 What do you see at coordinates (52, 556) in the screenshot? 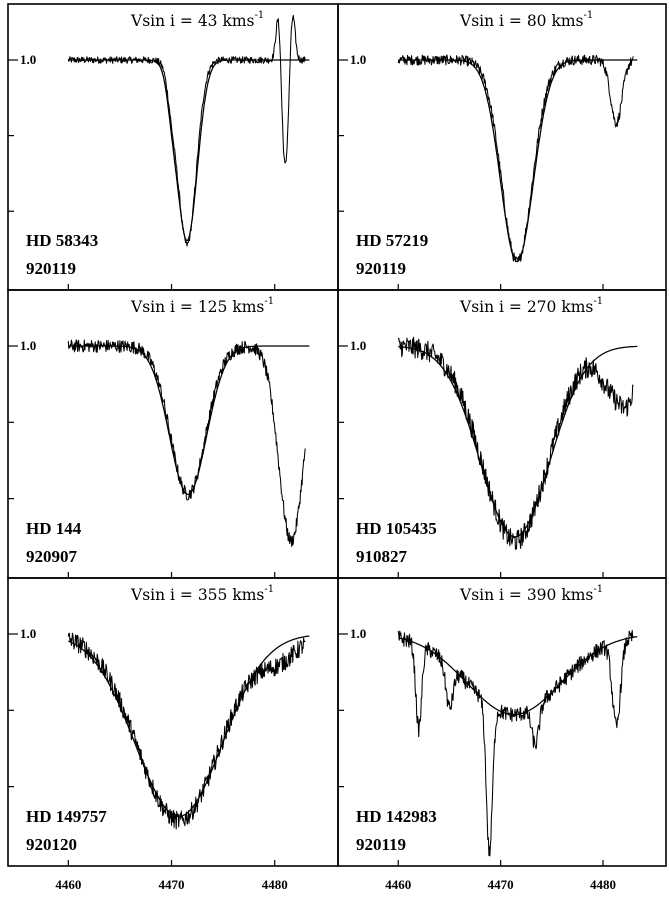
I see `observation-date: 920907` at bounding box center [52, 556].